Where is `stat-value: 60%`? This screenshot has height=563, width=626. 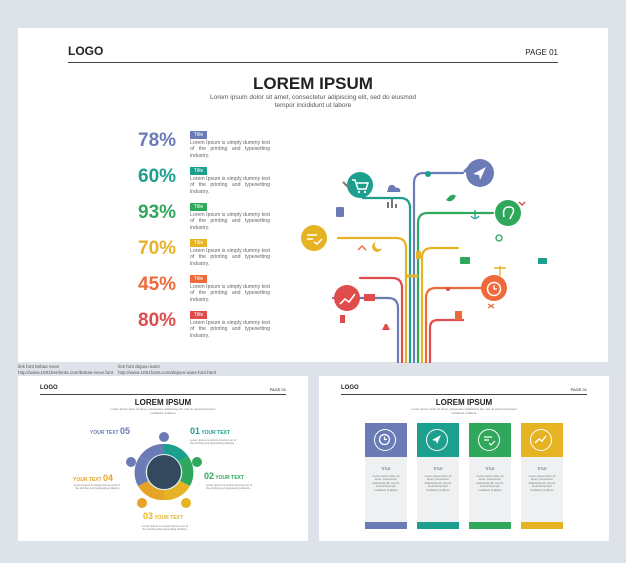
stat-value: 60% is located at coordinates (157, 176).